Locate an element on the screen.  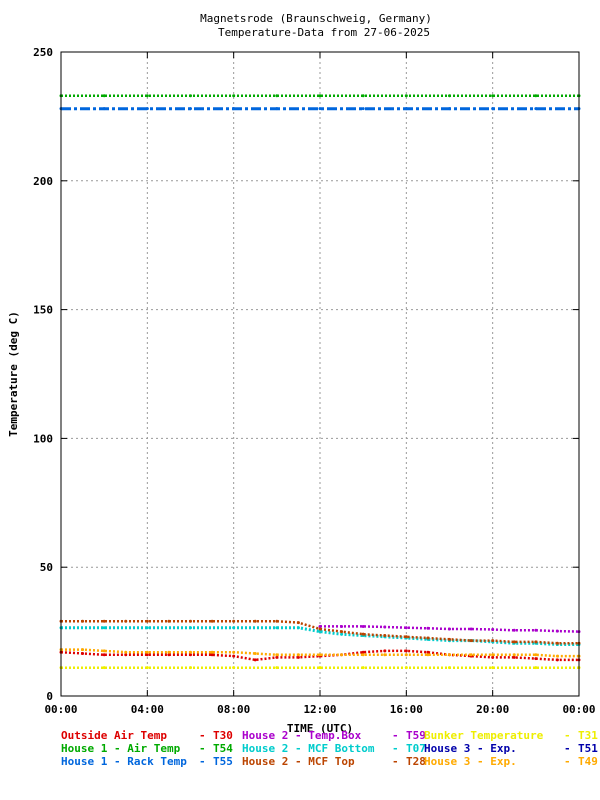
legend-code: T59 is located at coordinates (416, 735).